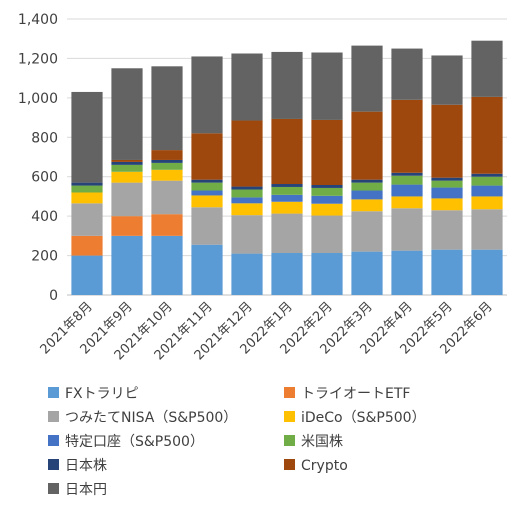  What do you see at coordinates (53, 296) in the screenshot?
I see `y-tick-label: 0` at bounding box center [53, 296].